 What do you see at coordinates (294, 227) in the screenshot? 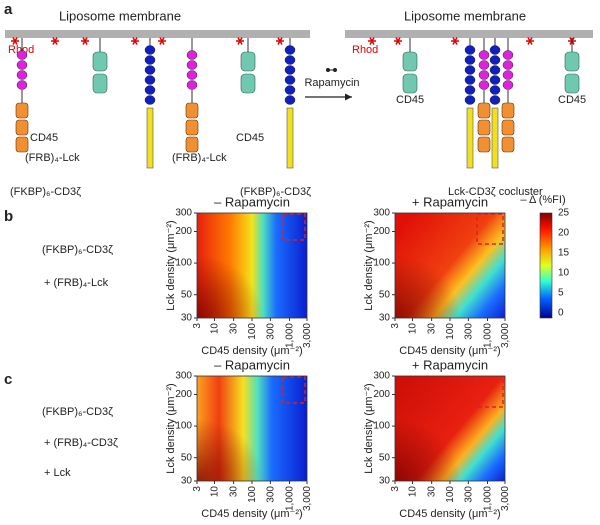
I see `highlight-box` at bounding box center [294, 227].